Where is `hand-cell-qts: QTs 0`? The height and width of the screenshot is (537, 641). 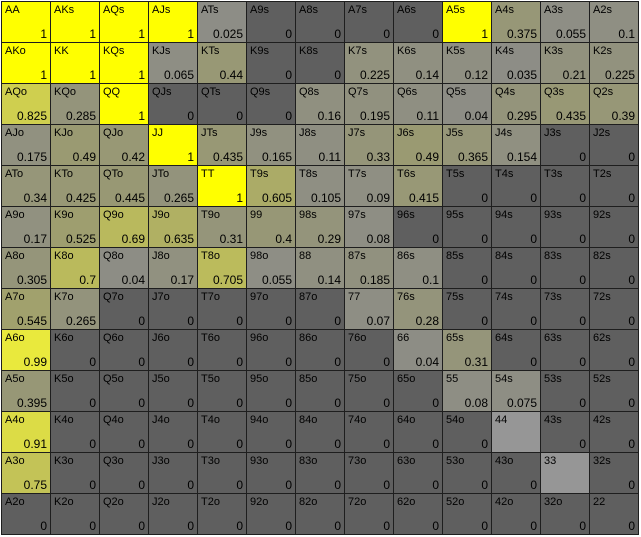
hand-cell-qts: QTs 0 is located at coordinates (222, 104).